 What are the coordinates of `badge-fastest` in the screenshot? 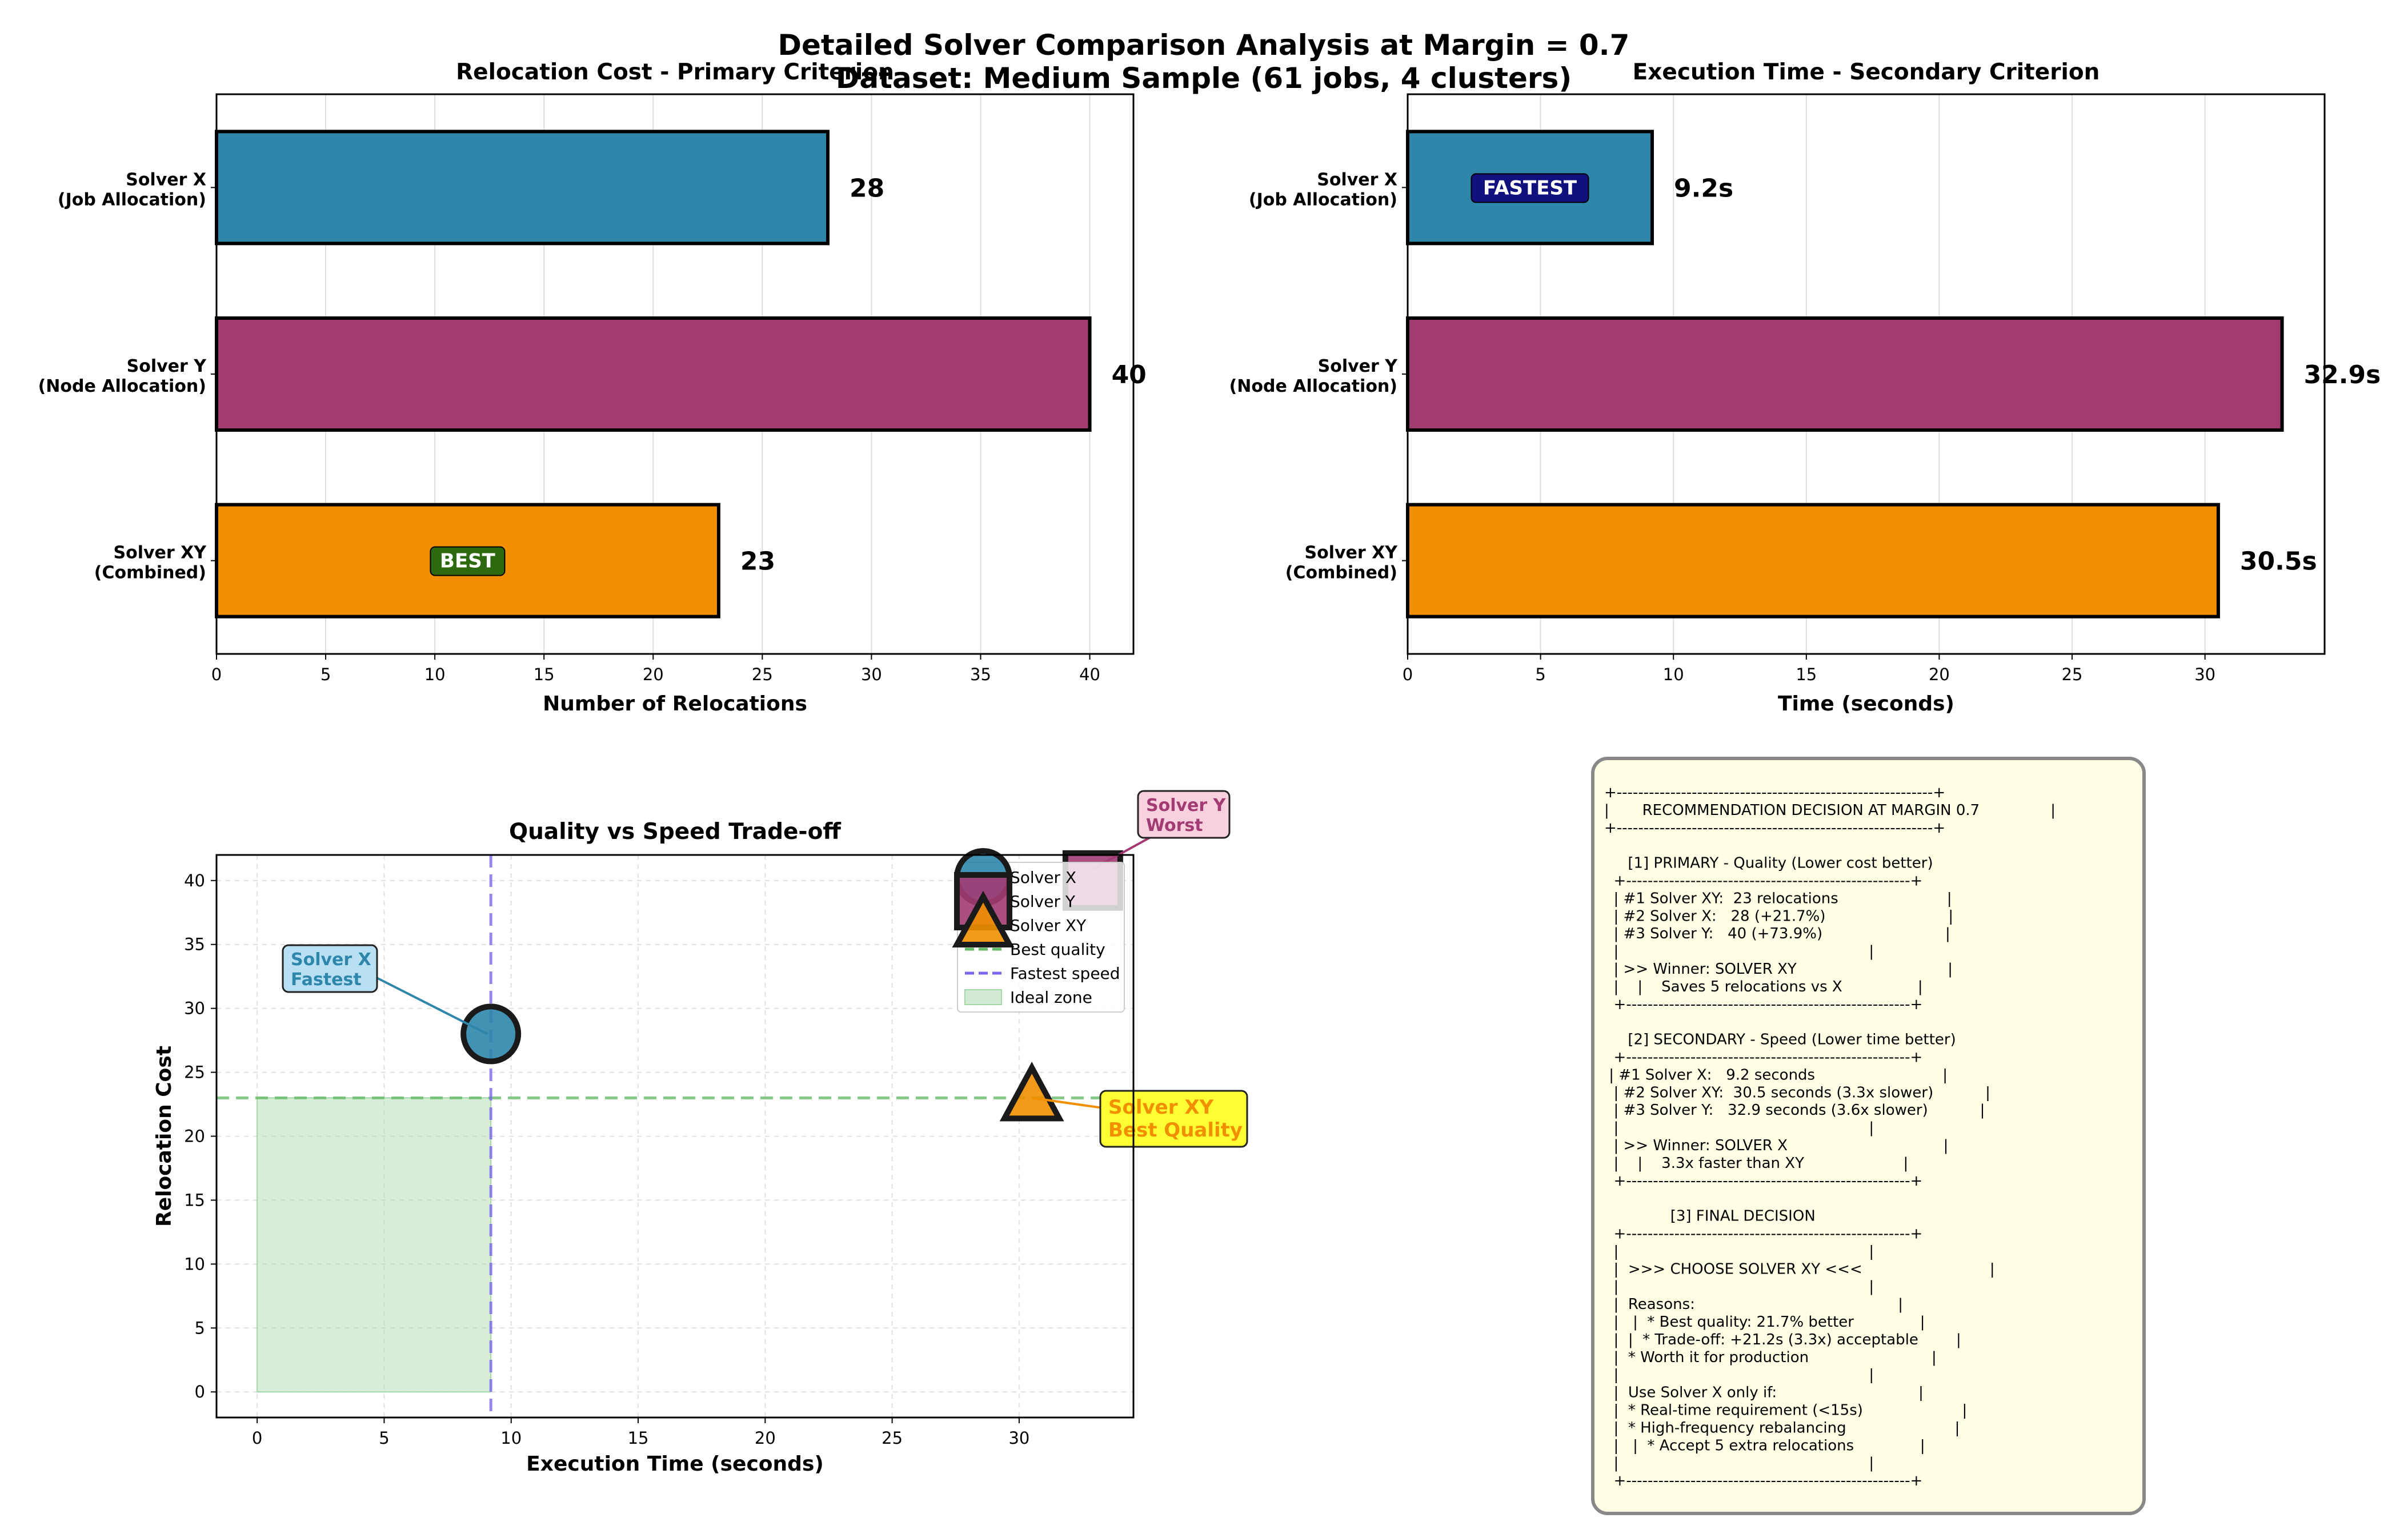 It's located at (1530, 188).